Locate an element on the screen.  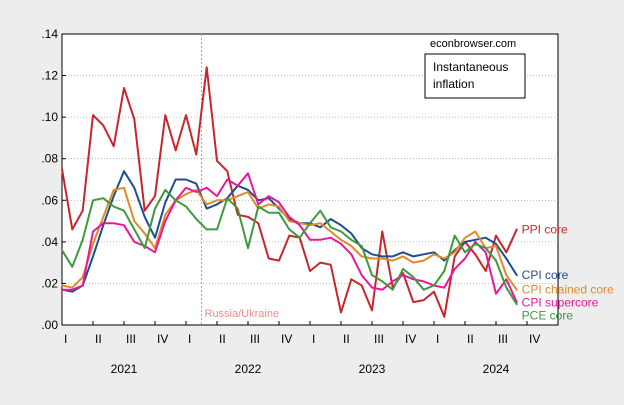
x-year-label: 2021 is located at coordinates (124, 369).